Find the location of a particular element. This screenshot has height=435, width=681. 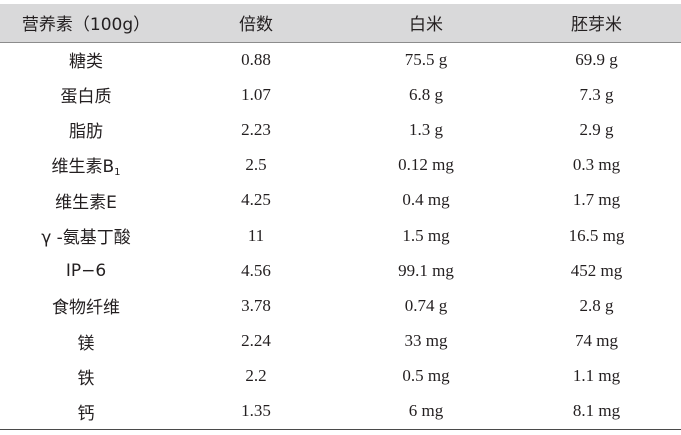

nutrient-cell: 维生素B1 is located at coordinates (86, 165).